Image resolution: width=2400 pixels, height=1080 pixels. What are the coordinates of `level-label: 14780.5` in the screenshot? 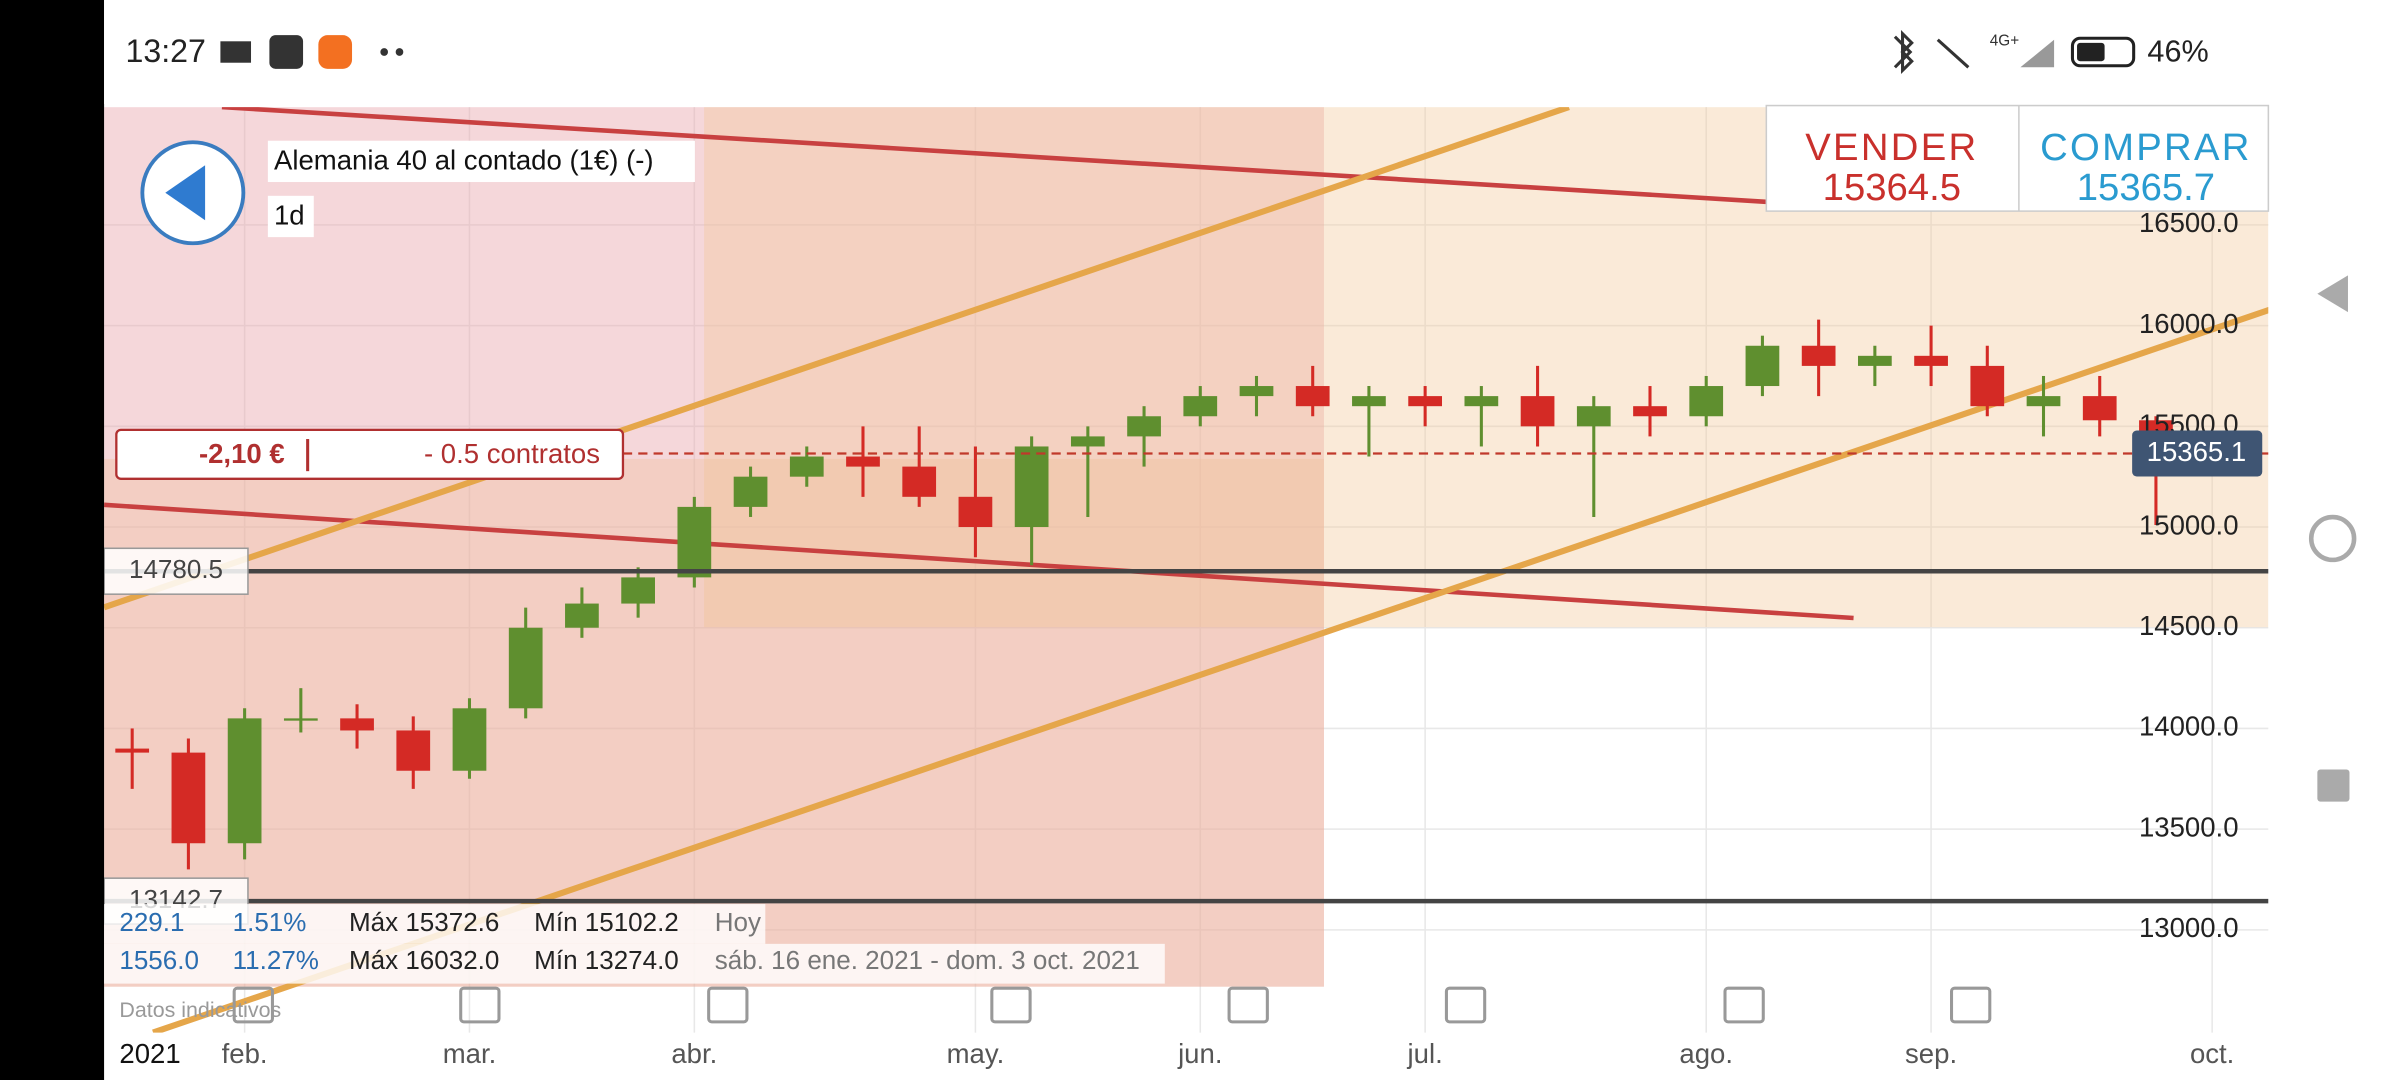 It's located at (176, 569).